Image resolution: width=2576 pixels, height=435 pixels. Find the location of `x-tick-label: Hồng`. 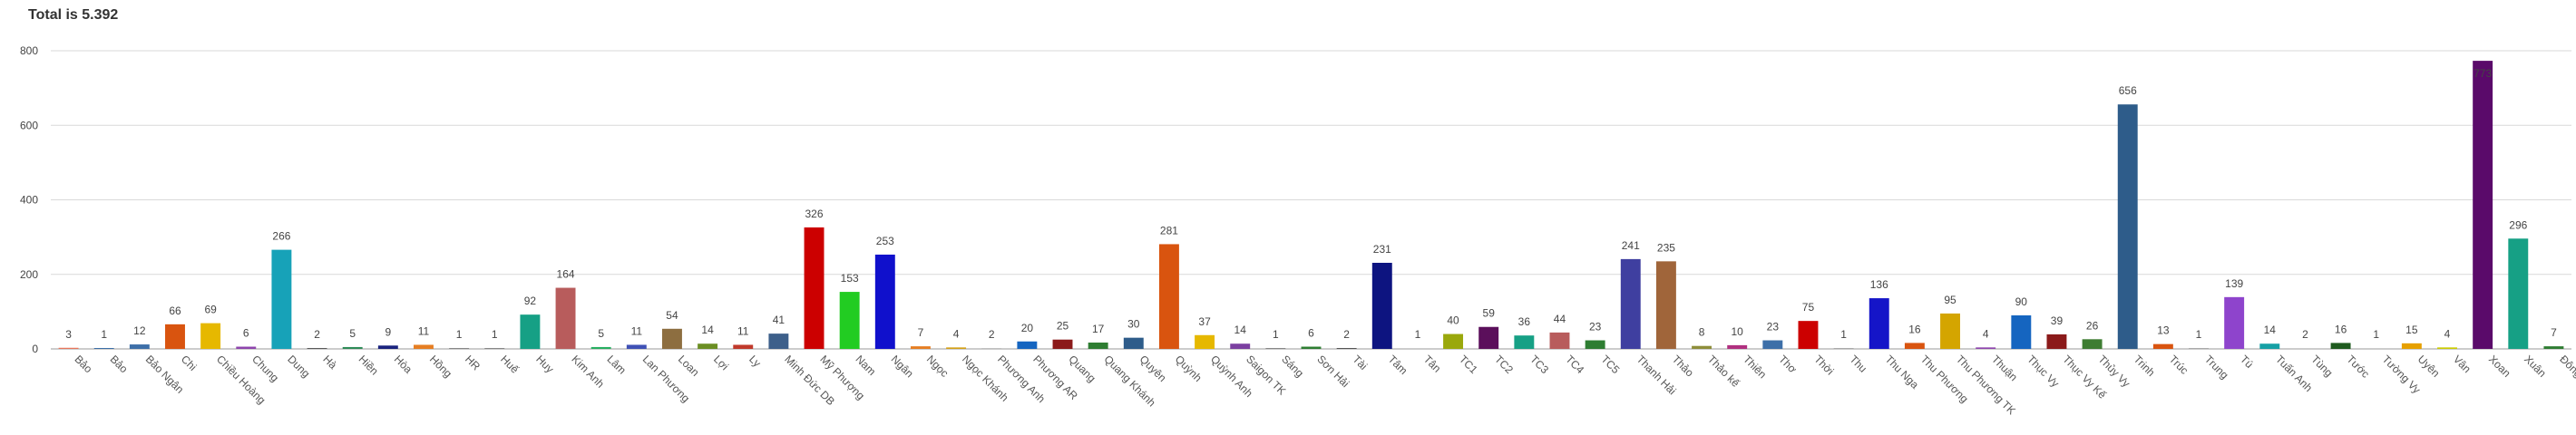

x-tick-label: Hồng is located at coordinates (440, 366).